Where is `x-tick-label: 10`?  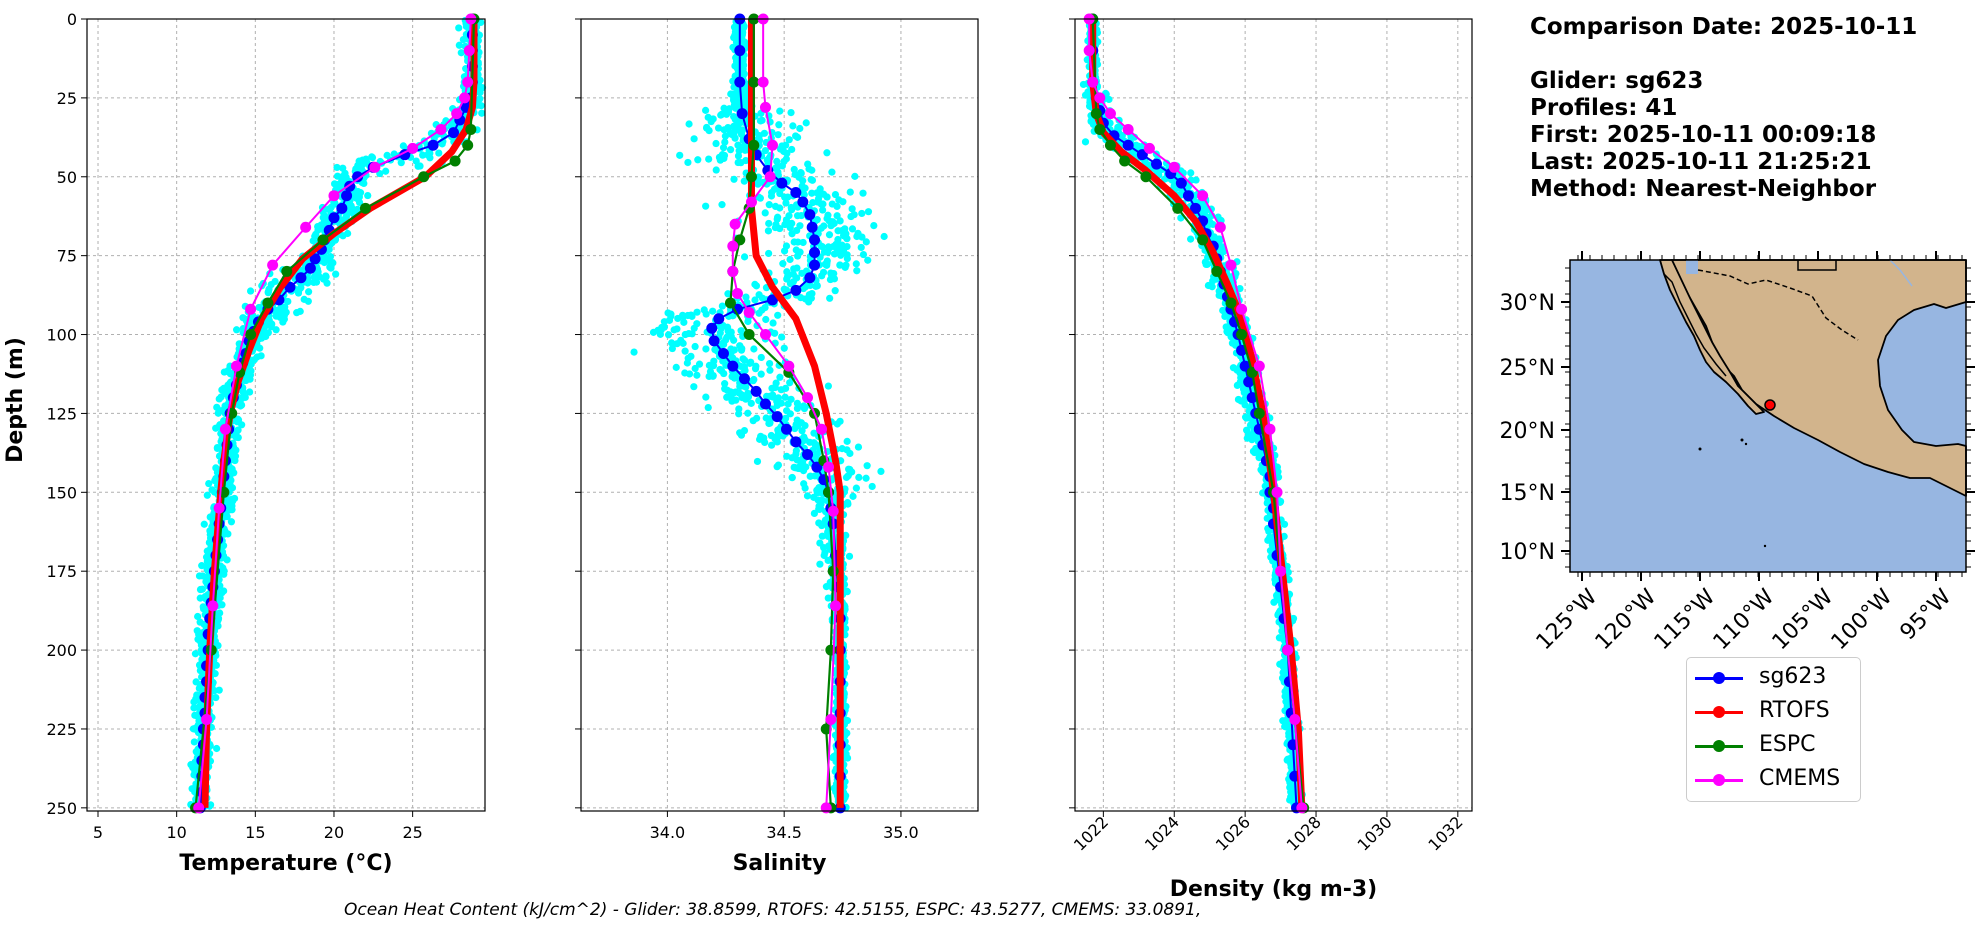 x-tick-label: 10 is located at coordinates (176, 832).